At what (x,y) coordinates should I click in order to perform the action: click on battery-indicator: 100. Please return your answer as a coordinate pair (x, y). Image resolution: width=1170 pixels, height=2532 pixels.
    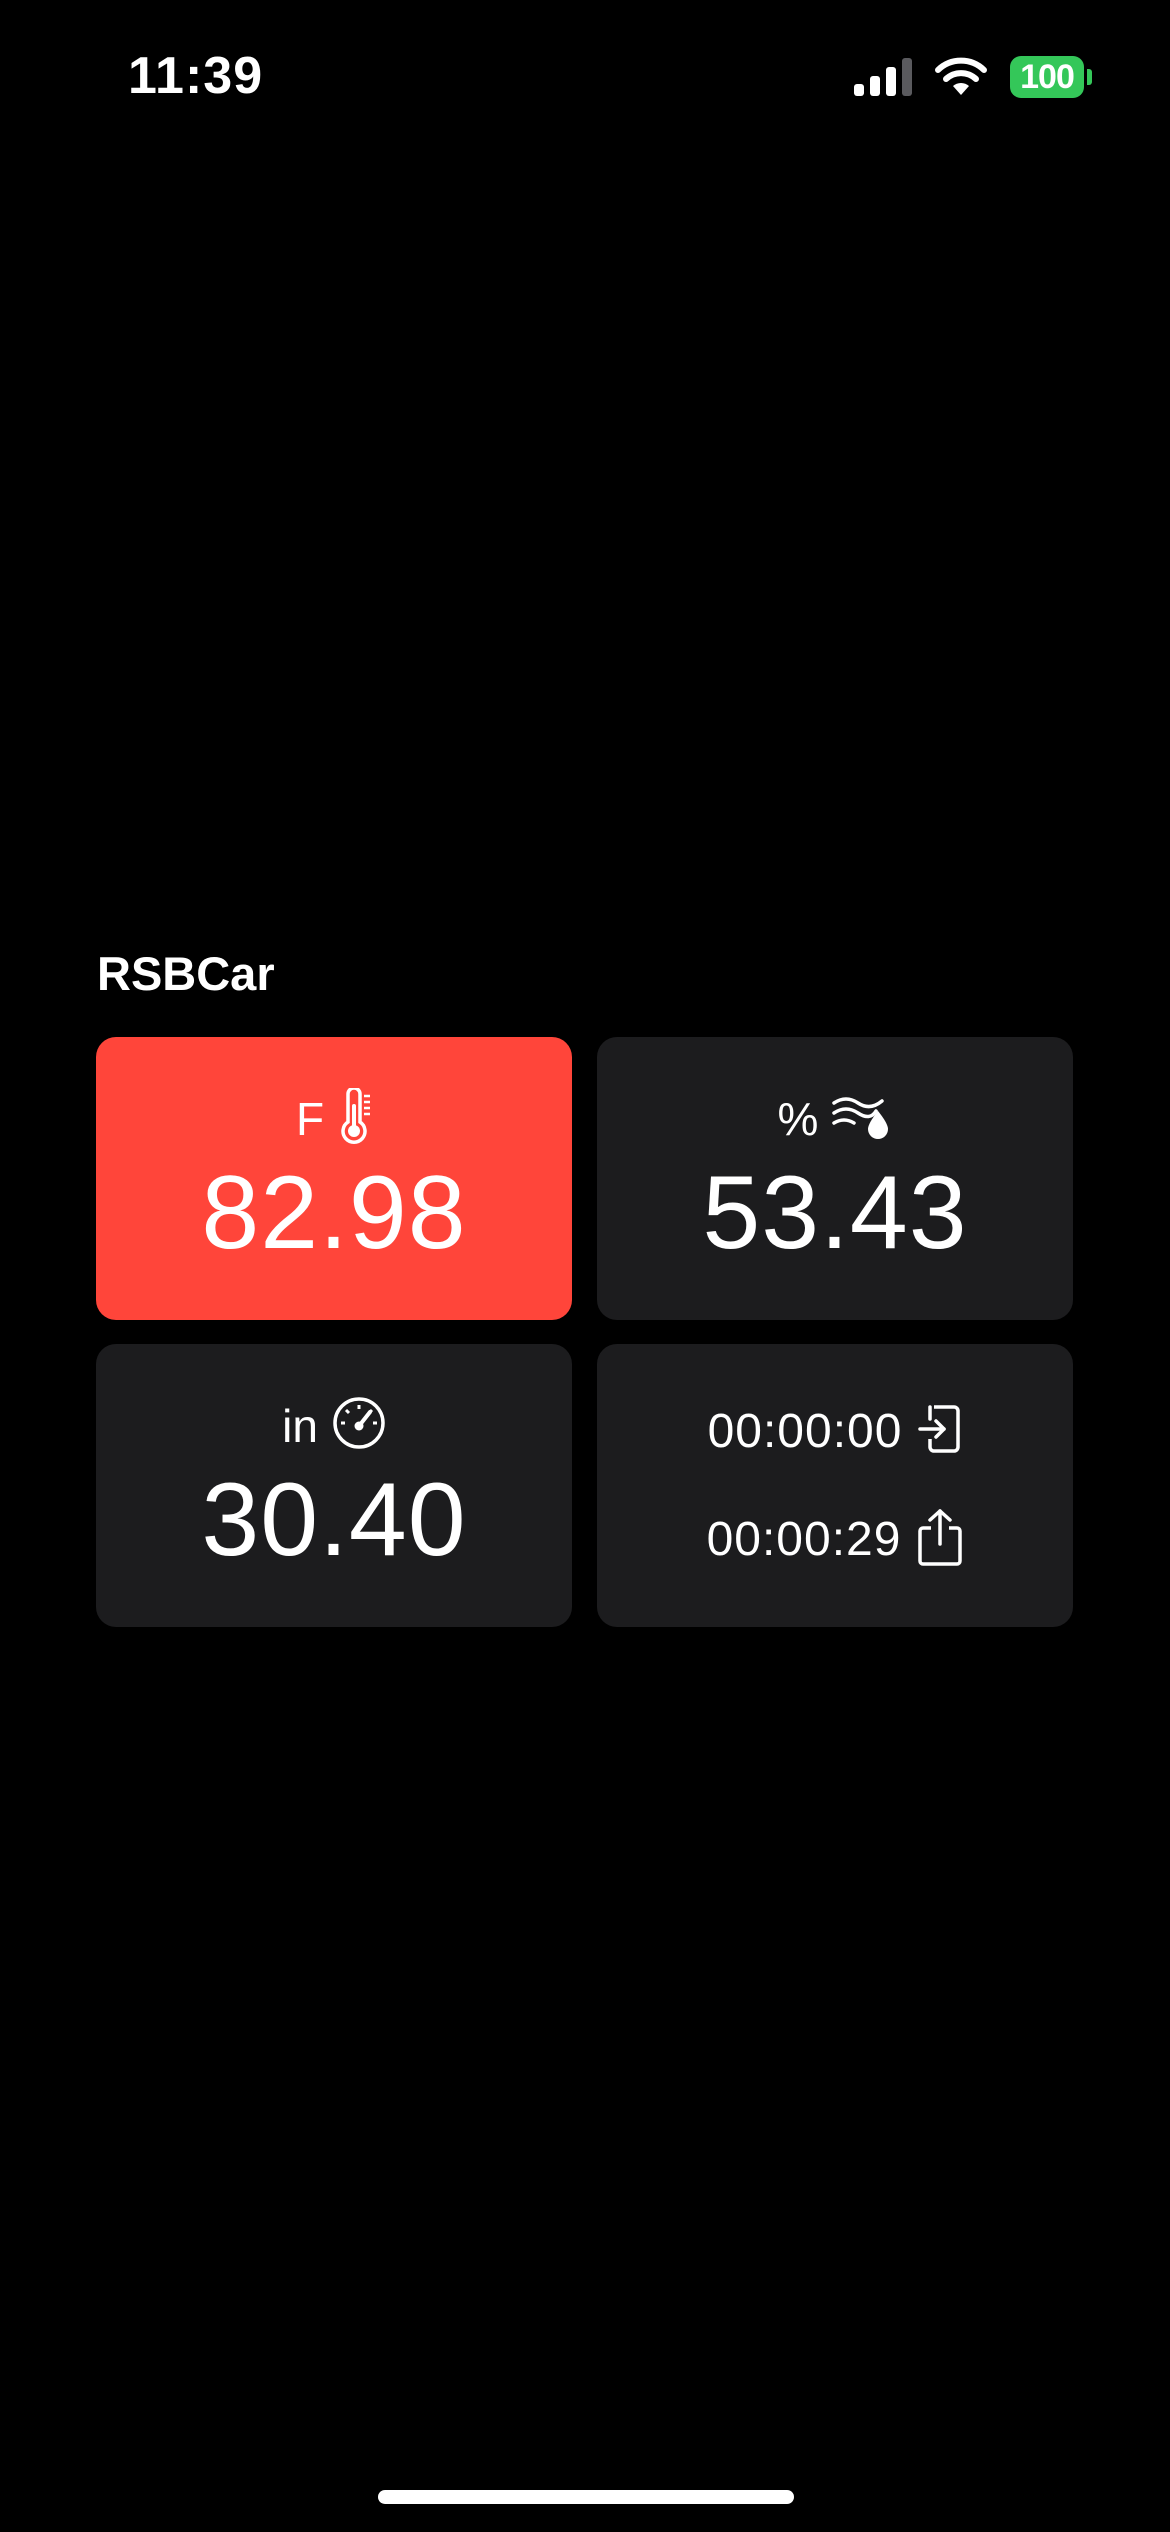
    Looking at the image, I should click on (1051, 77).